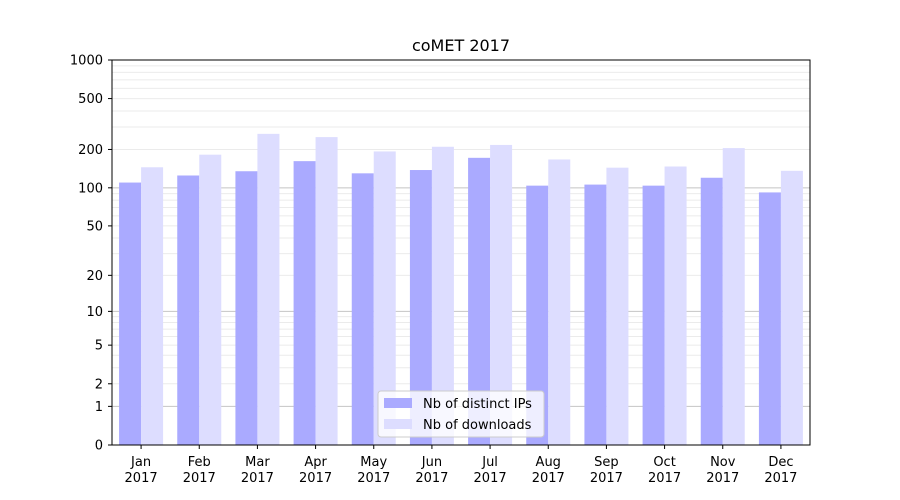 This screenshot has height=500, width=900. Describe the element at coordinates (477, 425) in the screenshot. I see `legend-label-downloads: Nb of downloads` at that location.